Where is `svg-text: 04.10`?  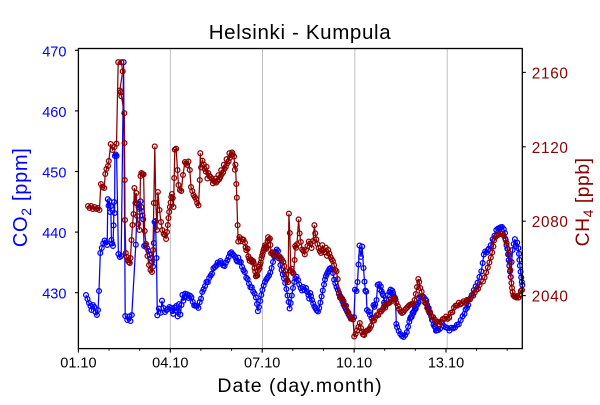
svg-text: 04.10 is located at coordinates (170, 364).